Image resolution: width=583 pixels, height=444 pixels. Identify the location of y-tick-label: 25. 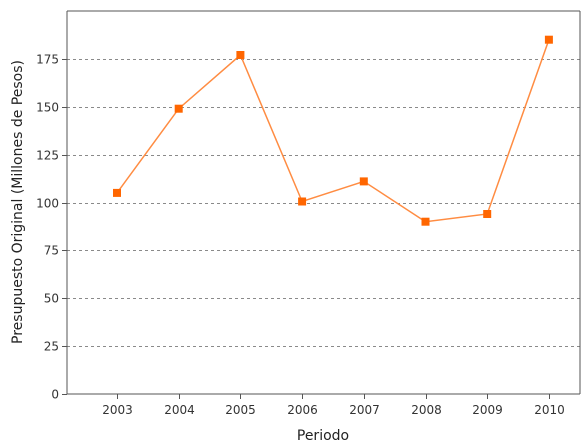
(51, 347).